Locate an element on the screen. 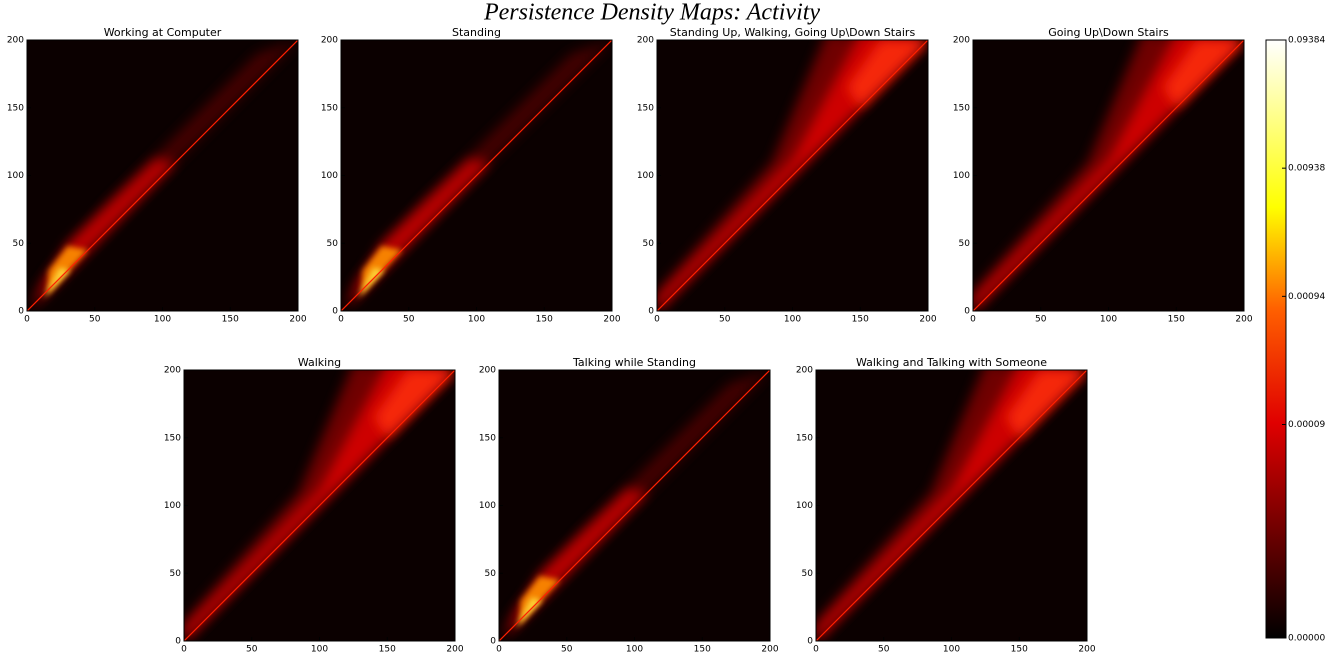 The height and width of the screenshot is (655, 1338). panel-title: Talking while Standing is located at coordinates (634, 362).